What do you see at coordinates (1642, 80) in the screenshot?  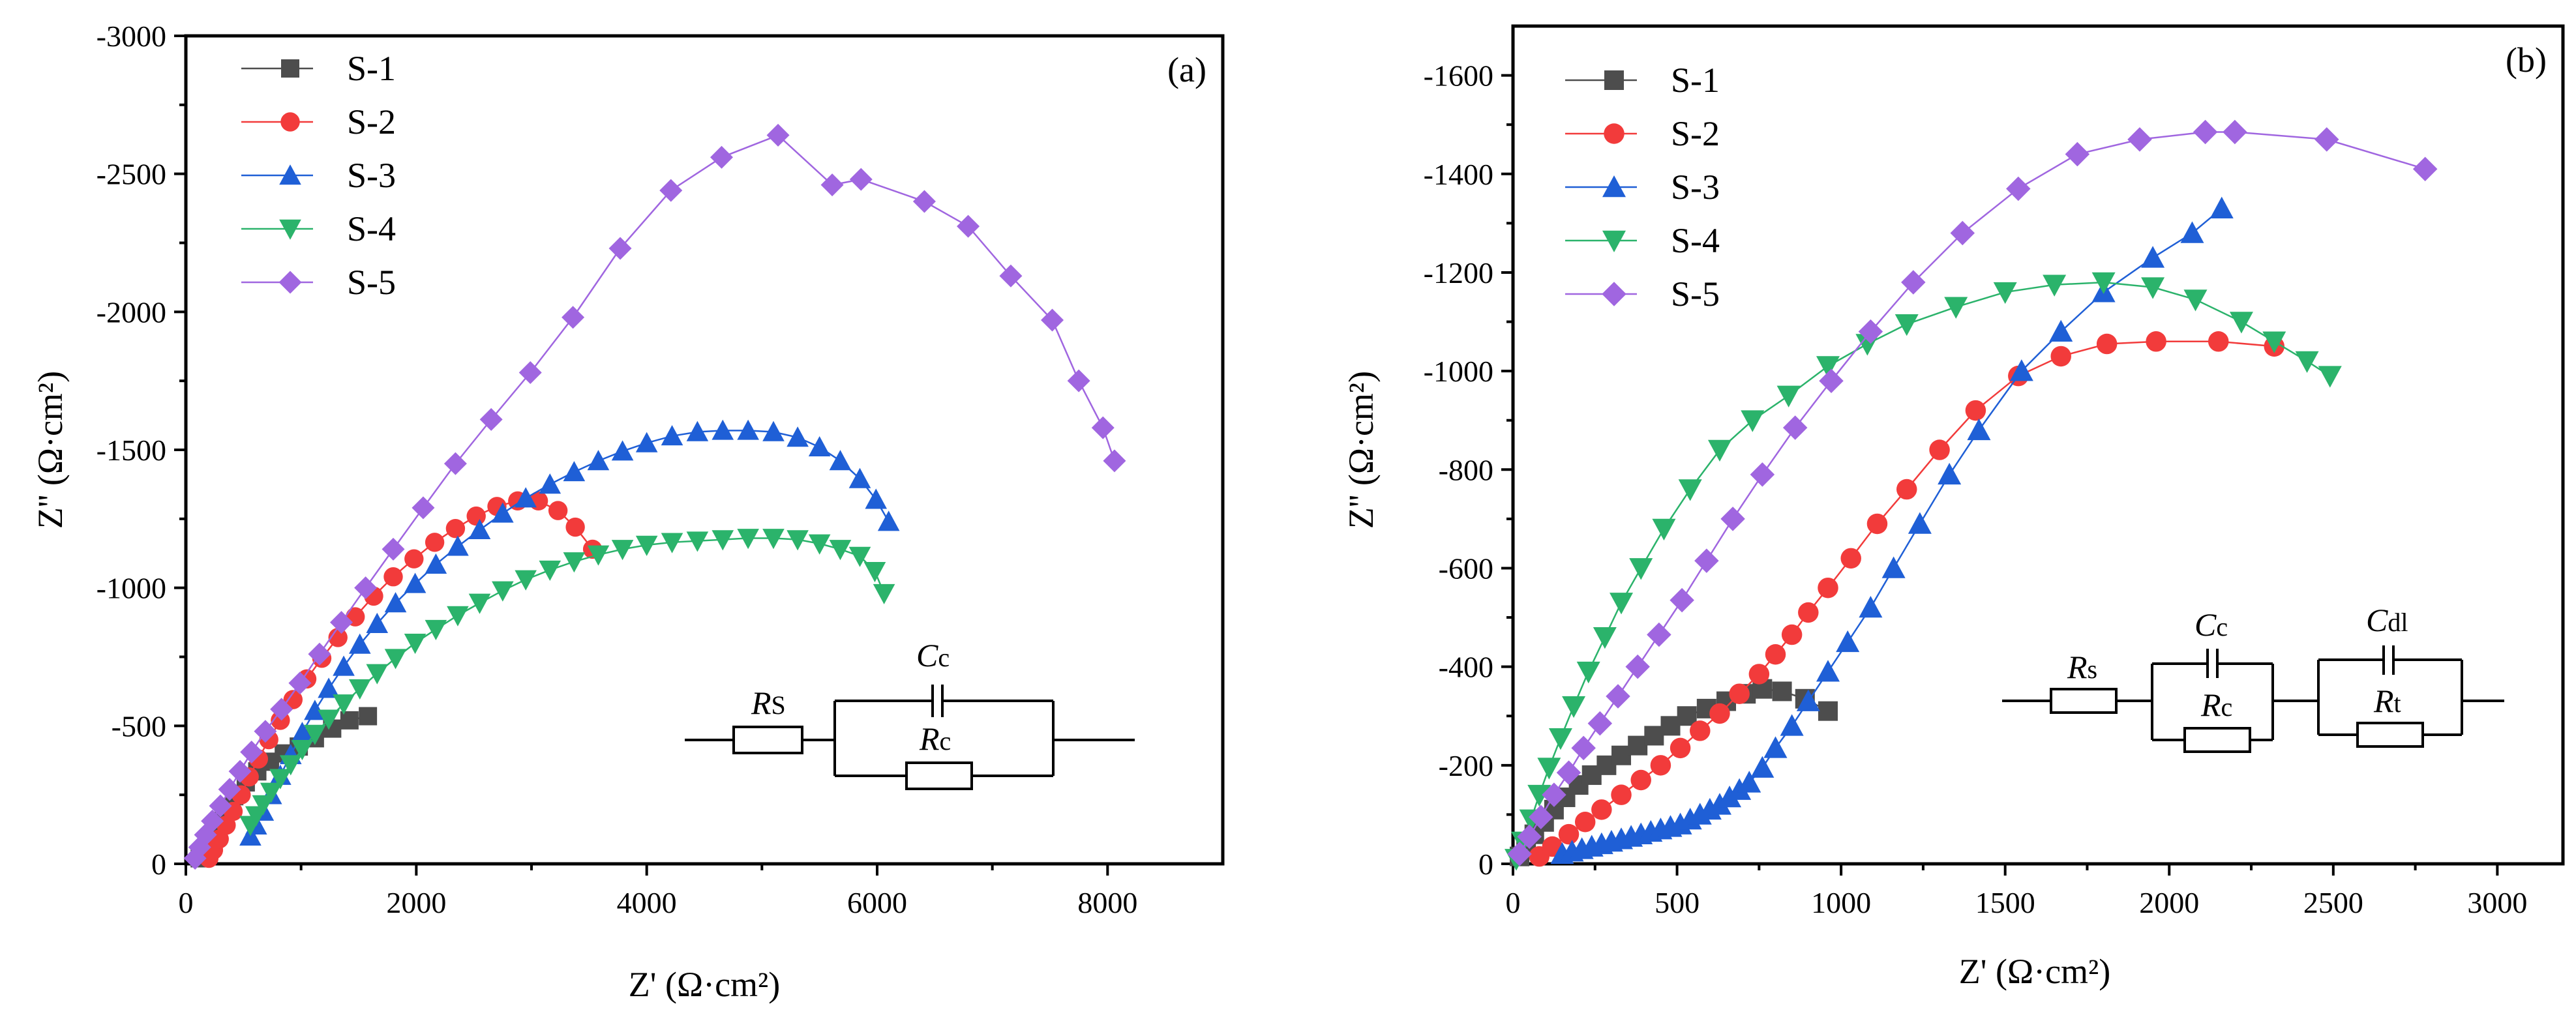 I see `legend-item-s-1: S-1` at bounding box center [1642, 80].